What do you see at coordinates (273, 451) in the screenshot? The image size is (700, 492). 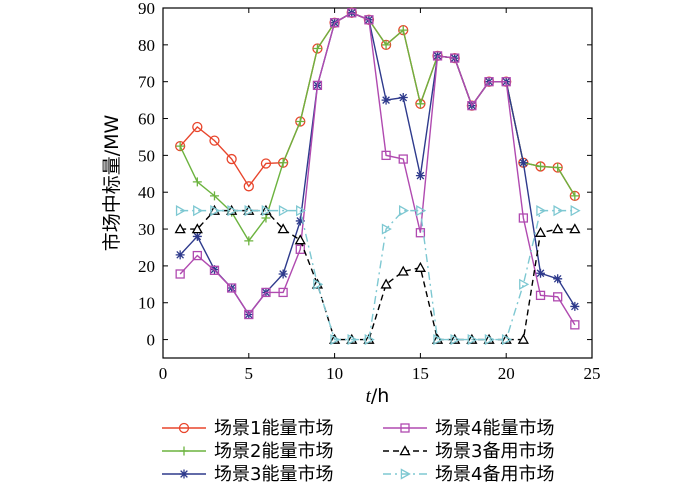 I see `legend-label: 场景2能量市场` at bounding box center [273, 451].